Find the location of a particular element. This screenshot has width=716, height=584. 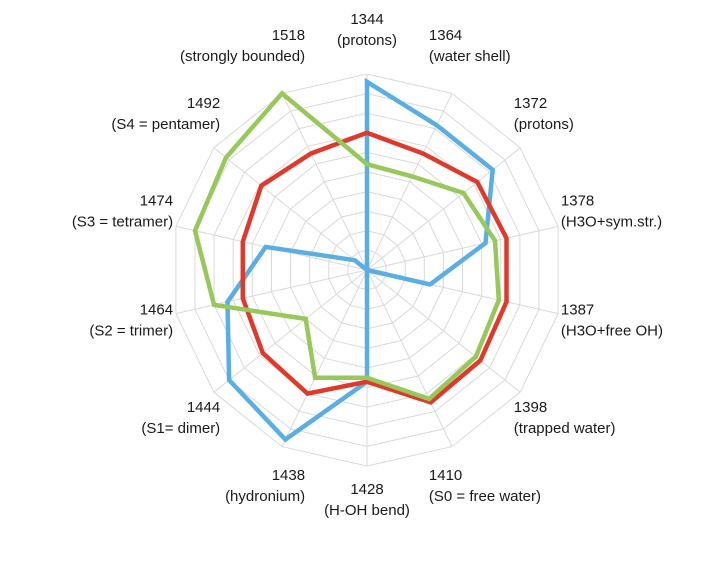

category-label-wavenumber: 1438 is located at coordinates (288, 475).